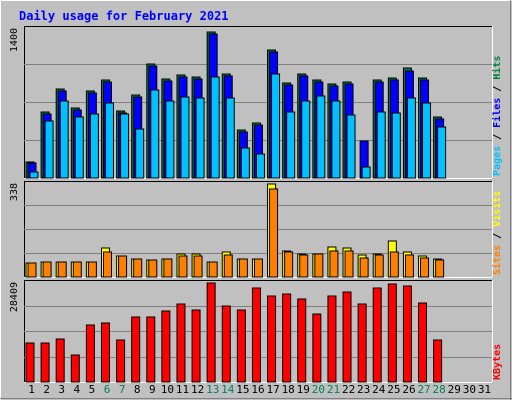  Describe the element at coordinates (197, 389) in the screenshot. I see `x-tick-label-day-12: 12` at that location.